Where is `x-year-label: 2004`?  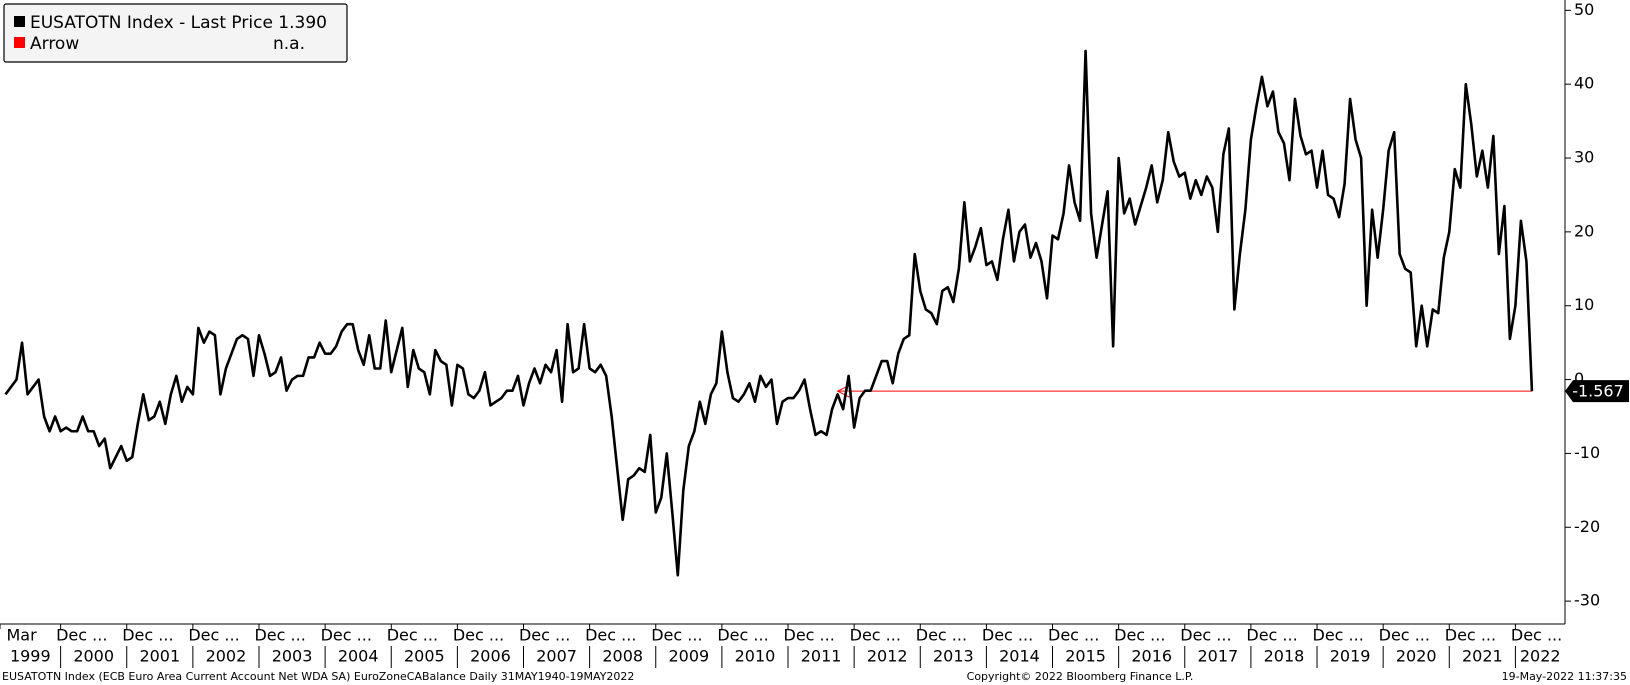
x-year-label: 2004 is located at coordinates (358, 656).